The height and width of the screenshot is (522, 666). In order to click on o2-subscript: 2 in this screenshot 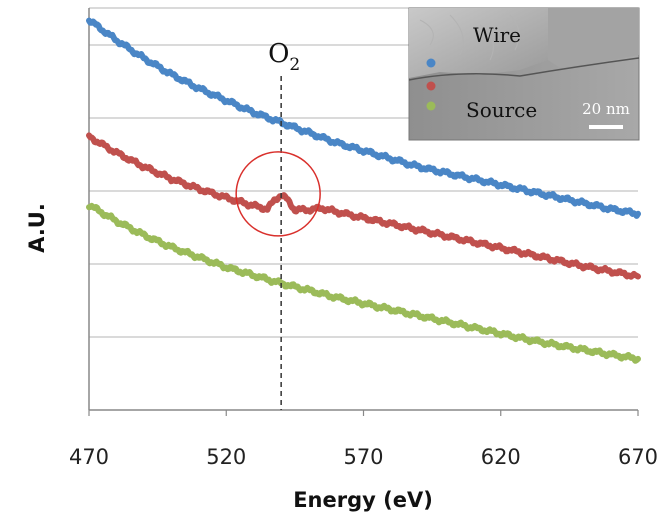, I will do `click(294, 65)`.